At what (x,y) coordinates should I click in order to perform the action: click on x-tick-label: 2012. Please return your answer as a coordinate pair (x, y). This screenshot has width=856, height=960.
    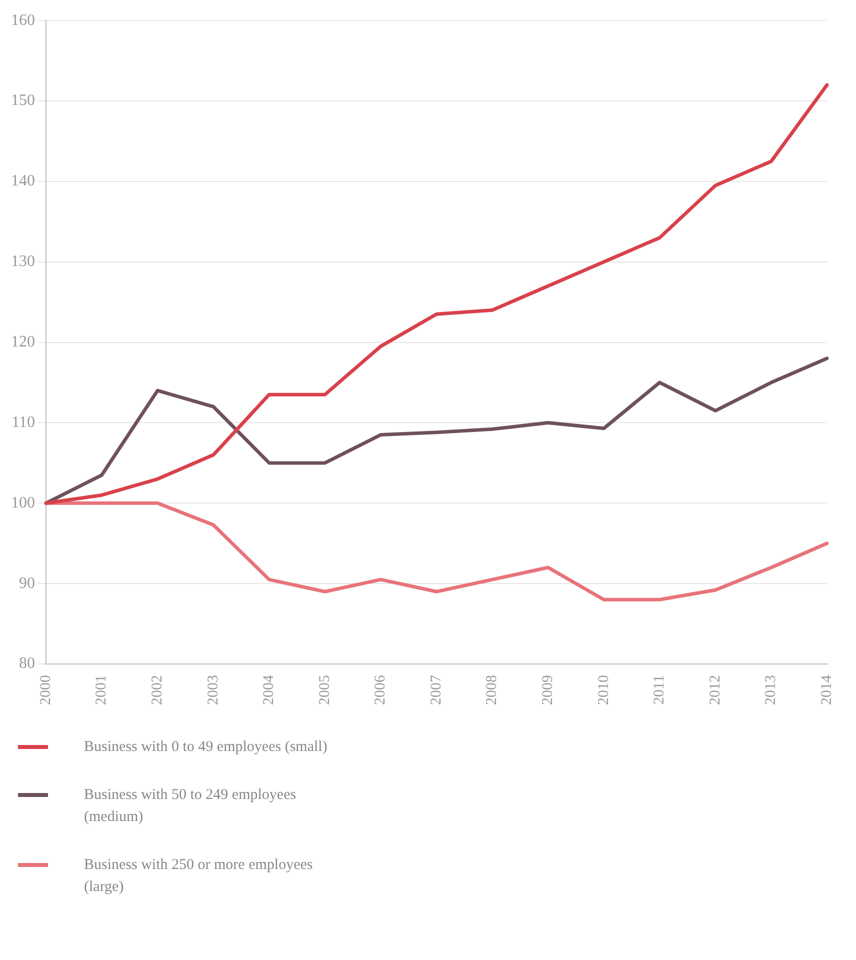
    Looking at the image, I should click on (715, 690).